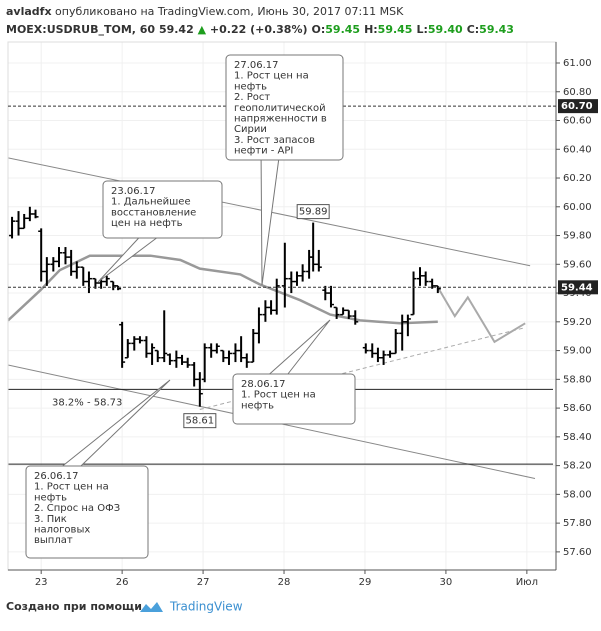 This screenshot has height=631, width=601. I want to click on y-tick-label: 57.60, so click(577, 552).